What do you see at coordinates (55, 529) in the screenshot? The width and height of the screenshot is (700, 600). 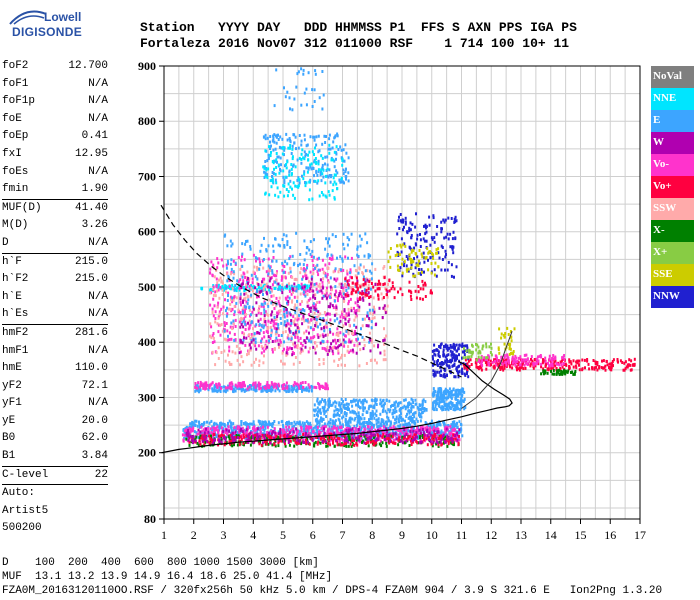 I see `param-row: 500200` at bounding box center [55, 529].